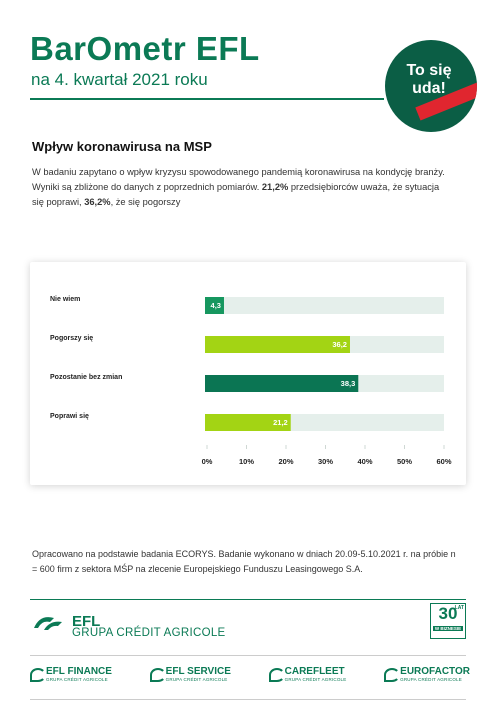 This screenshot has width=500, height=717. I want to click on brand-logo: EFL FINANCE GRUPA CRÉDIT AGRICOLE, so click(71, 674).